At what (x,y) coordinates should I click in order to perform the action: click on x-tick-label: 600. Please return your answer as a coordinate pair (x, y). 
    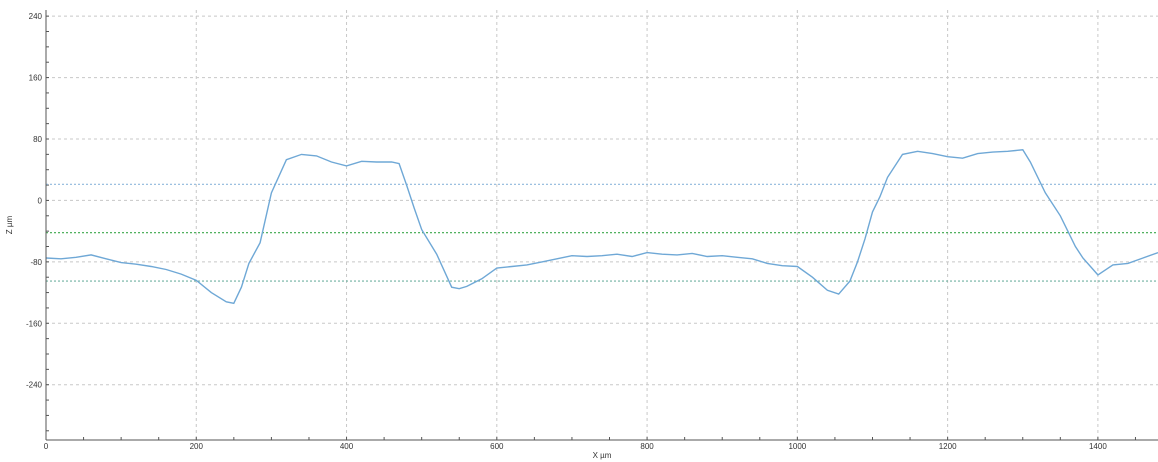
    Looking at the image, I should click on (497, 446).